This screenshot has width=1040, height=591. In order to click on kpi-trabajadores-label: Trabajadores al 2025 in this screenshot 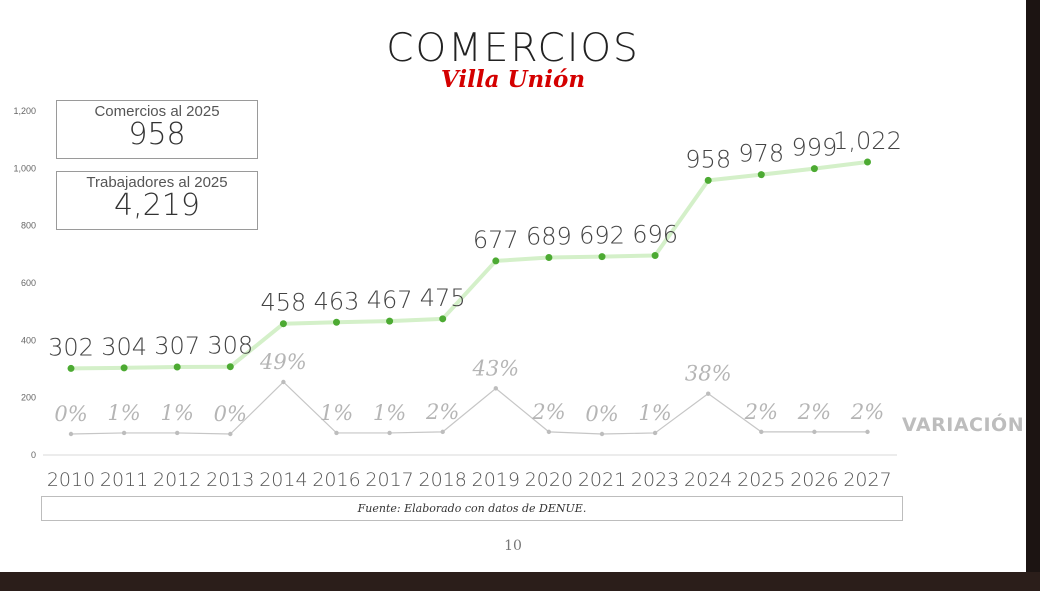, I will do `click(157, 182)`.